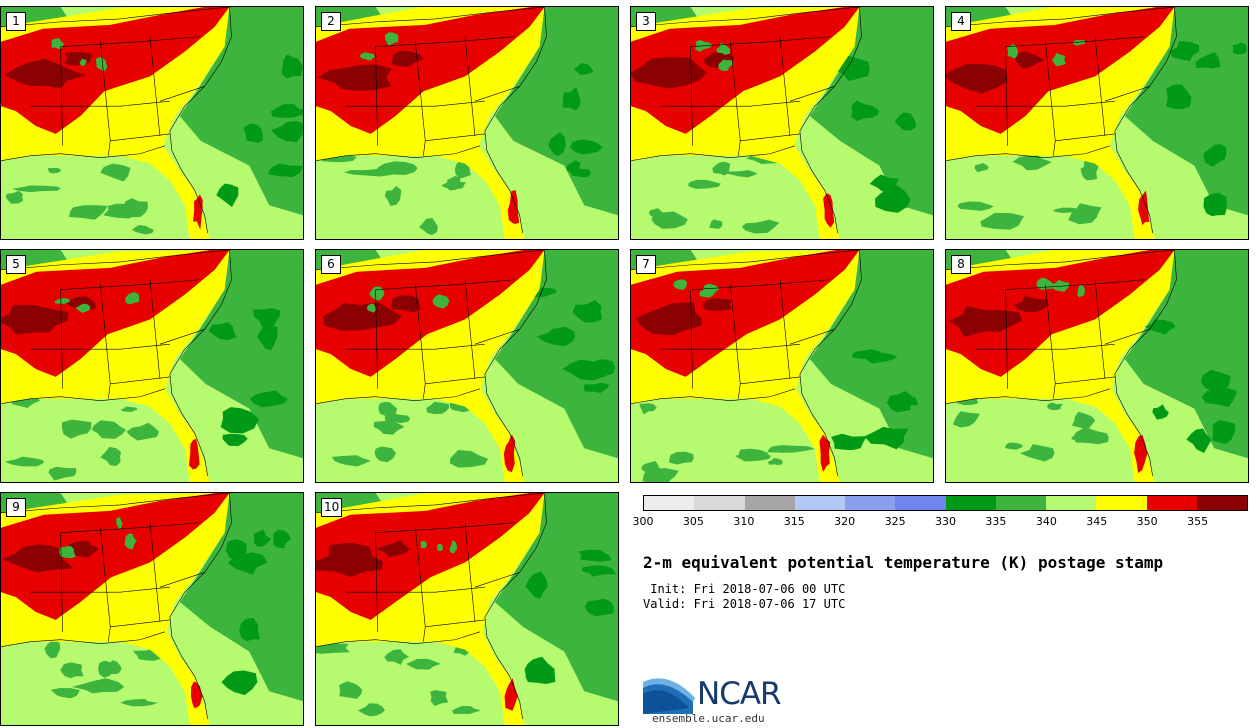 Image resolution: width=1260 pixels, height=728 pixels. What do you see at coordinates (845, 521) in the screenshot?
I see `colorbar-tick-label: 320` at bounding box center [845, 521].